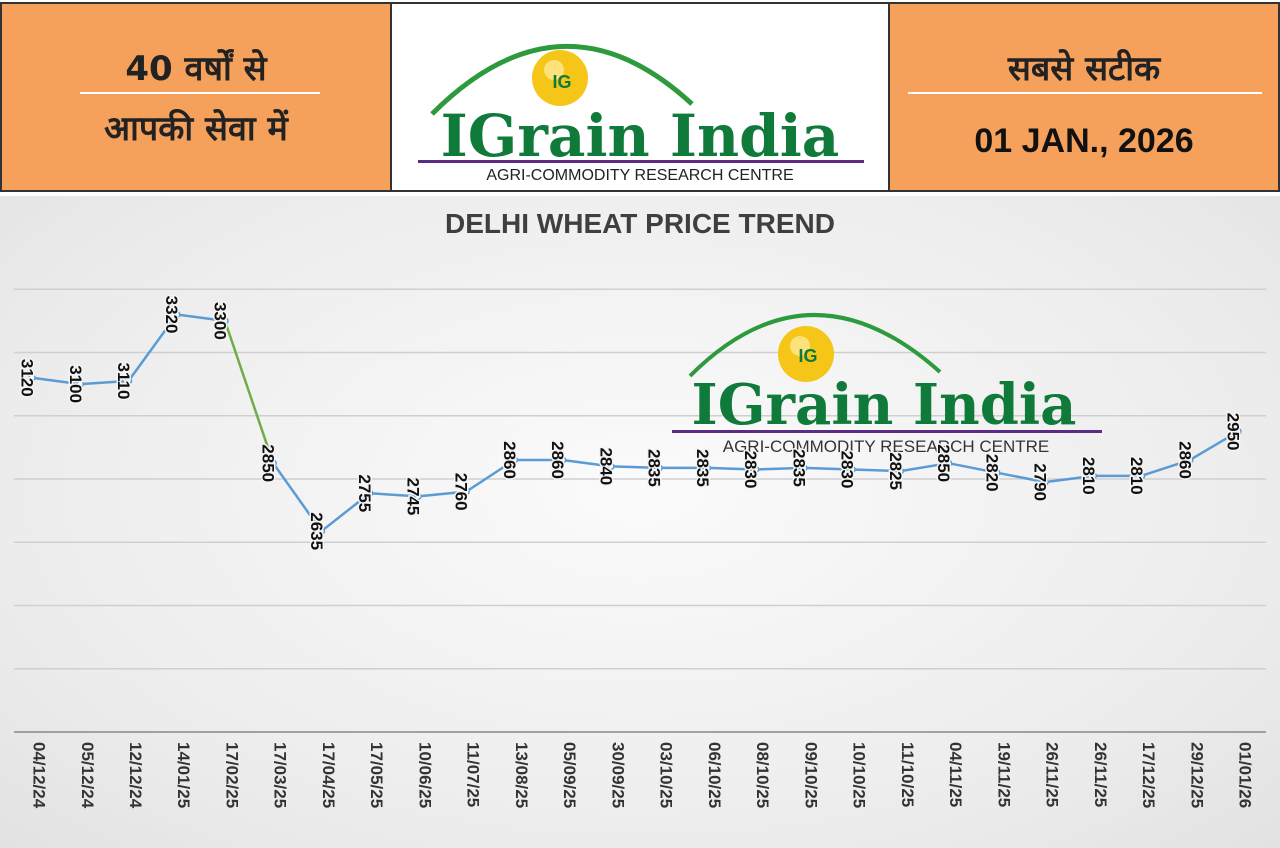  Describe the element at coordinates (196, 69) in the screenshot. I see `tagline-years: 40 वर्षों से` at that location.